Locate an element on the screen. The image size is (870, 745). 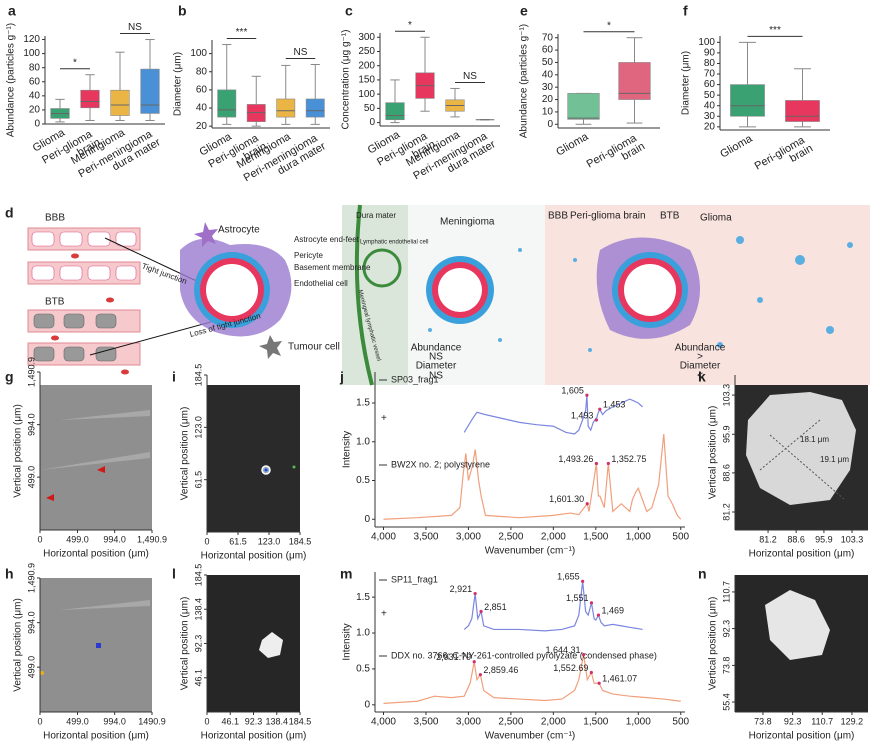
y-tick-label: 123.0 is located at coordinates (198, 427).